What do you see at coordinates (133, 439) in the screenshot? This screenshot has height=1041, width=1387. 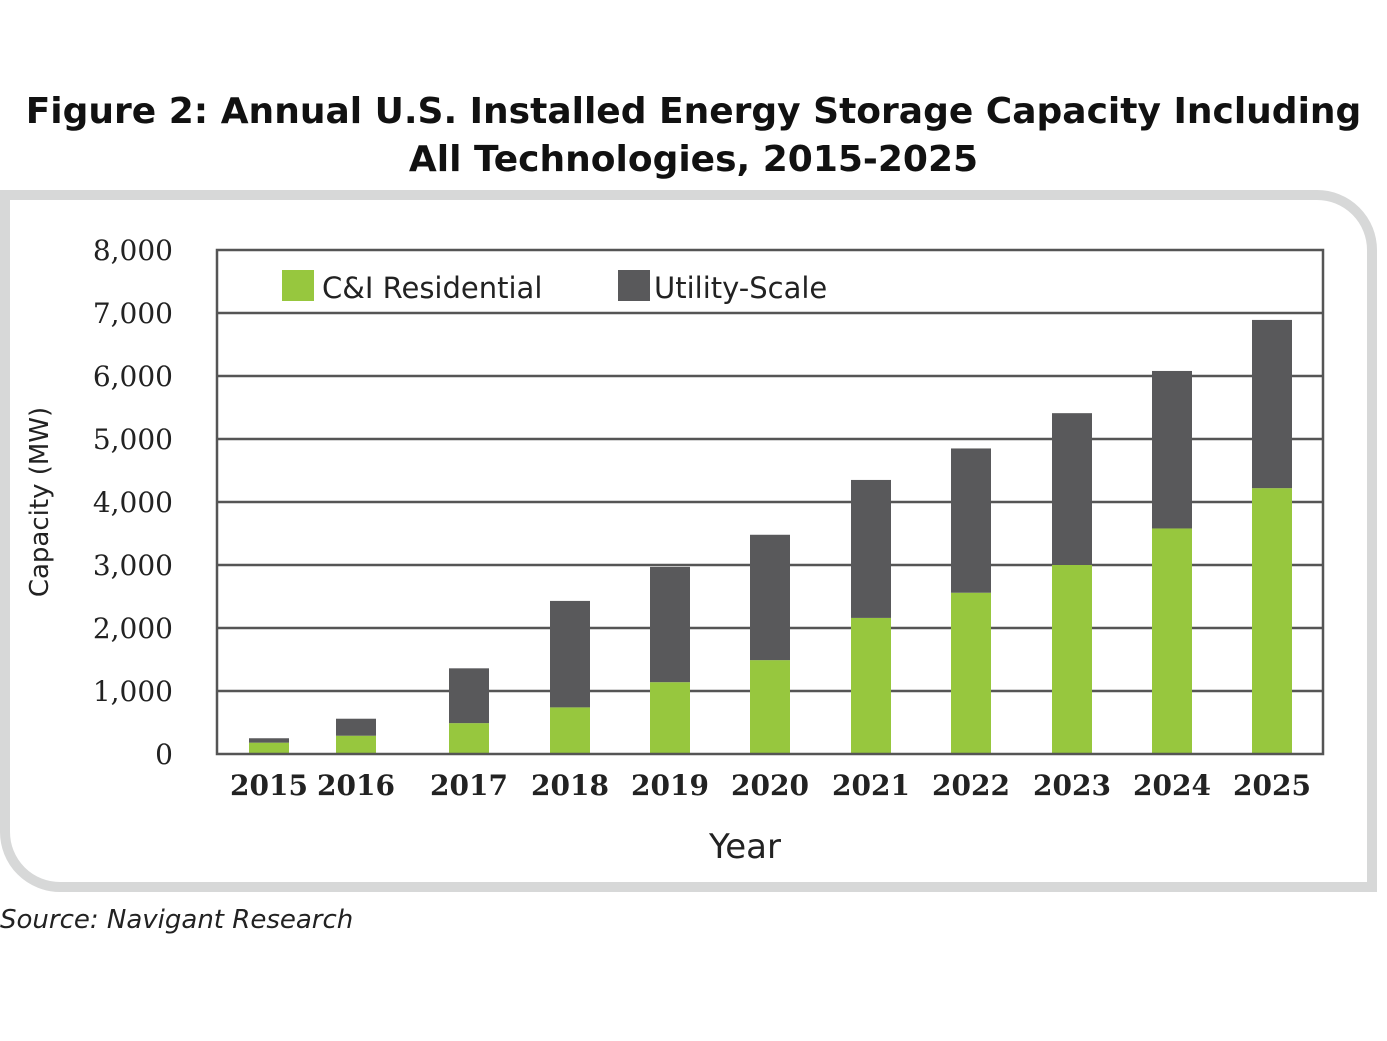 I see `y-tick-label: 5,000` at bounding box center [133, 439].